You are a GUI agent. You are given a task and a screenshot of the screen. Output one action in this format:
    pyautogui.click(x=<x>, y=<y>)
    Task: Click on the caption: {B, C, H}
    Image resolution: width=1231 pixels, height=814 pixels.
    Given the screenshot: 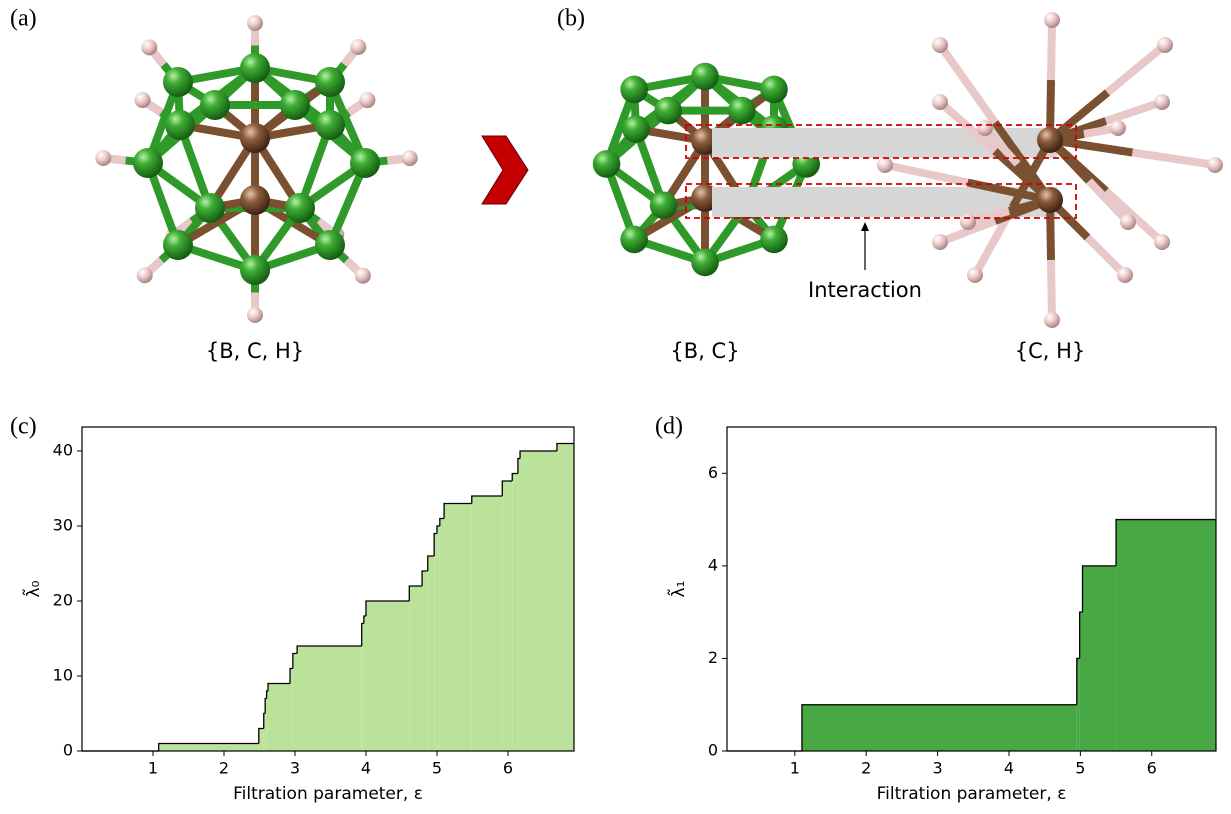 What is the action you would take?
    pyautogui.click(x=255, y=351)
    